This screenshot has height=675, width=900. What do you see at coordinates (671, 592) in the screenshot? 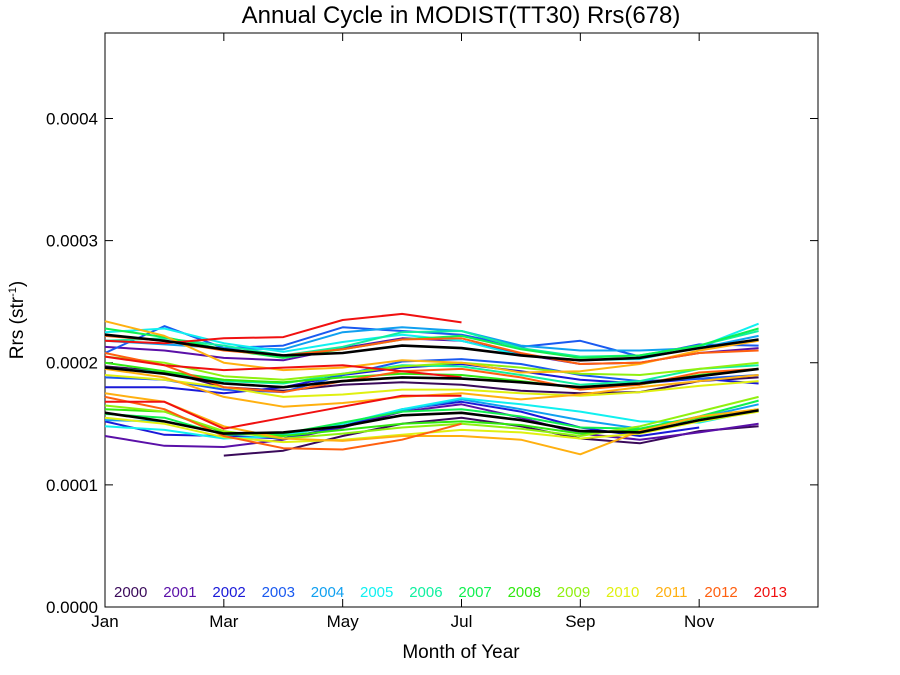
I see `legend-entry: 2011` at bounding box center [671, 592].